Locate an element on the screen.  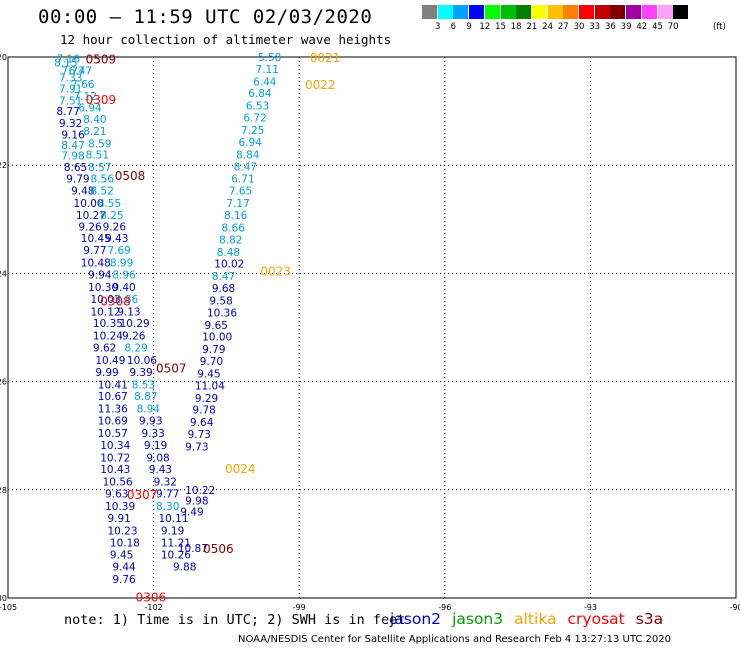
wave-height-value: 9.29 is located at coordinates (206, 399).